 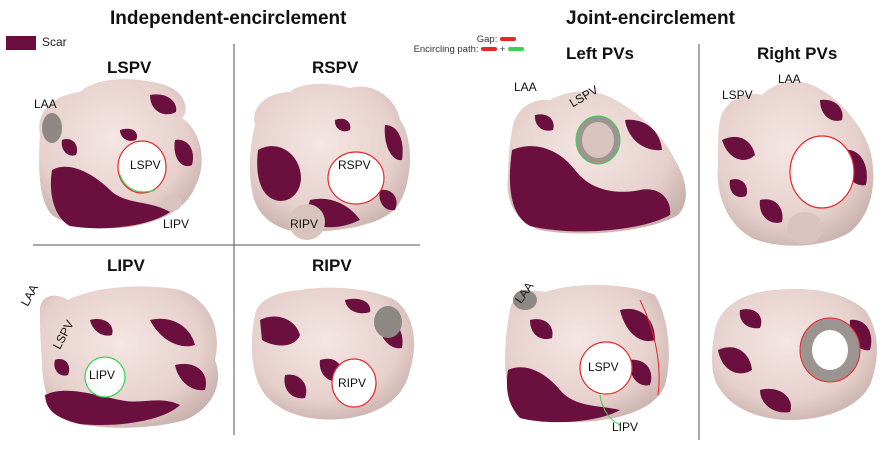 What do you see at coordinates (329, 161) in the screenshot?
I see `panel-rspv-atrium` at bounding box center [329, 161].